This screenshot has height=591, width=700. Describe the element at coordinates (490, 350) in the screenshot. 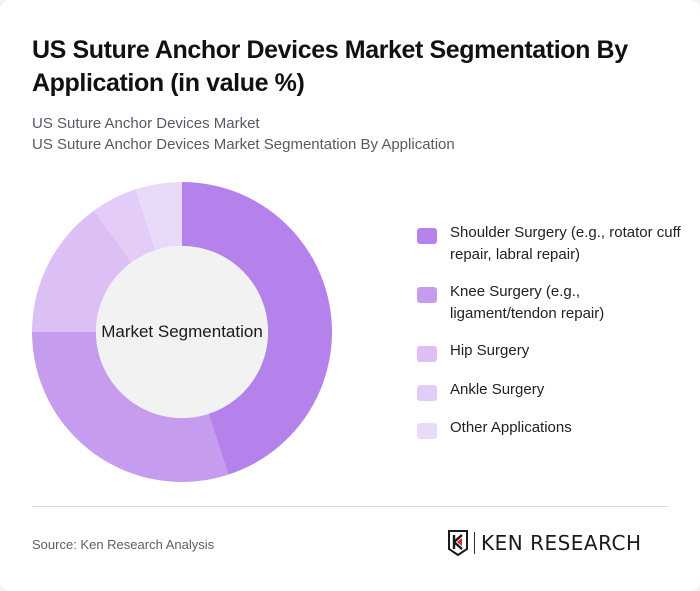

I see `legend-label: Hip Surgery` at that location.